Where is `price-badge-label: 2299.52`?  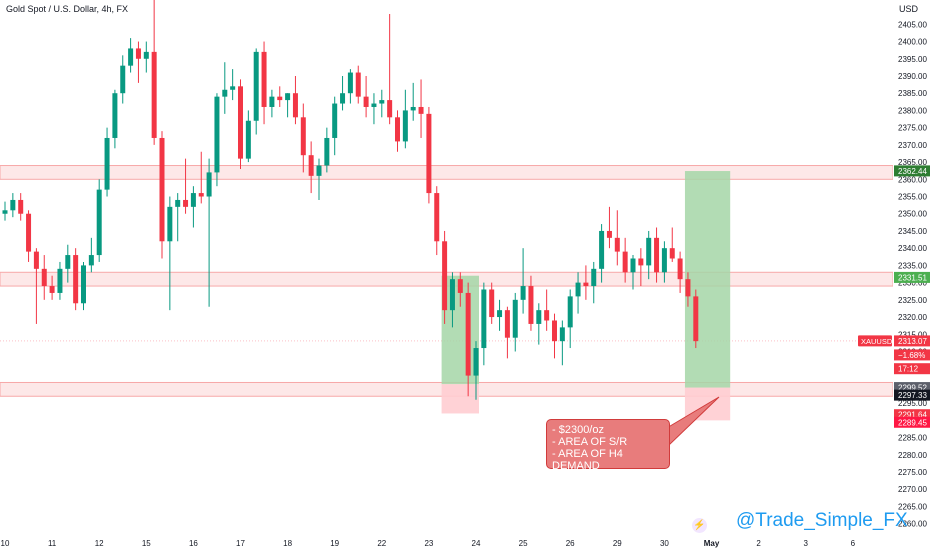
price-badge-label: 2299.52 is located at coordinates (912, 388).